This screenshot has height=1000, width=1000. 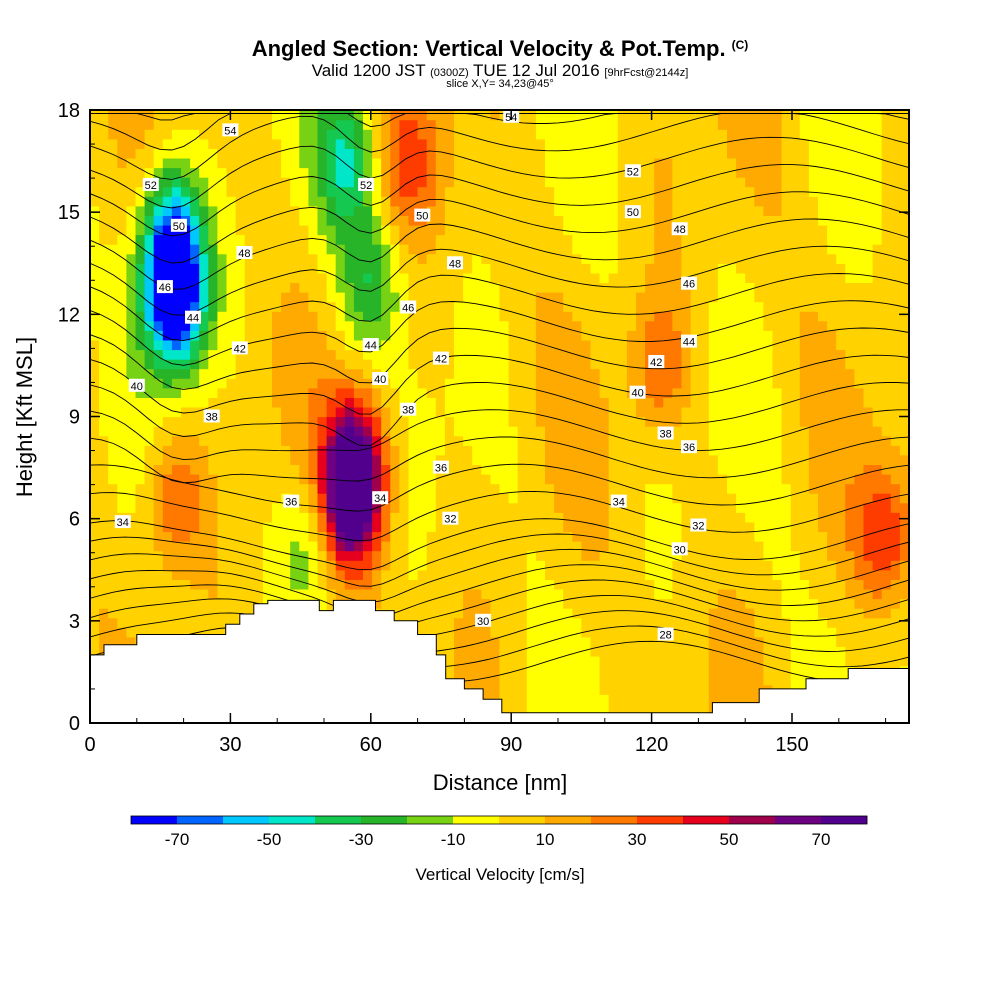 What do you see at coordinates (368, 70) in the screenshot?
I see `valid-time: Valid 1200 JST` at bounding box center [368, 70].